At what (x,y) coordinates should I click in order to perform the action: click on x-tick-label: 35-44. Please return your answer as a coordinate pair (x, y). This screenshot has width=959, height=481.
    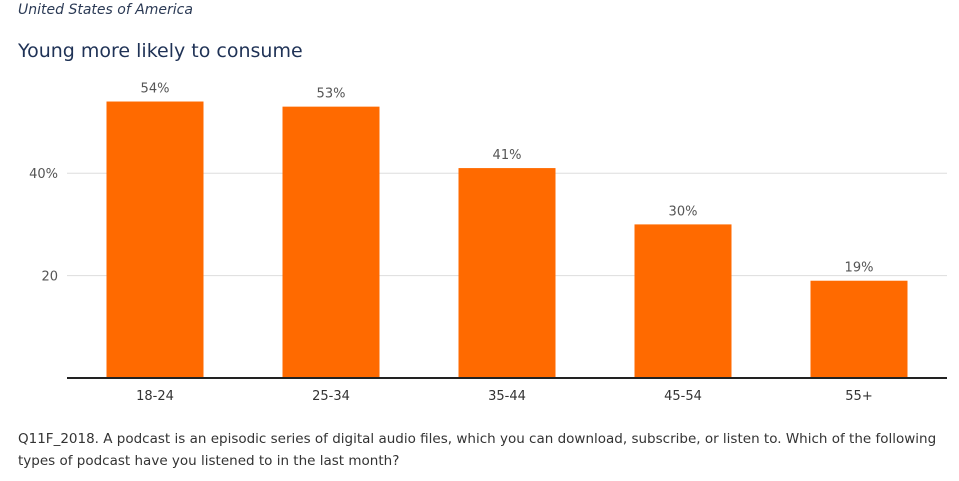
    Looking at the image, I should click on (507, 396).